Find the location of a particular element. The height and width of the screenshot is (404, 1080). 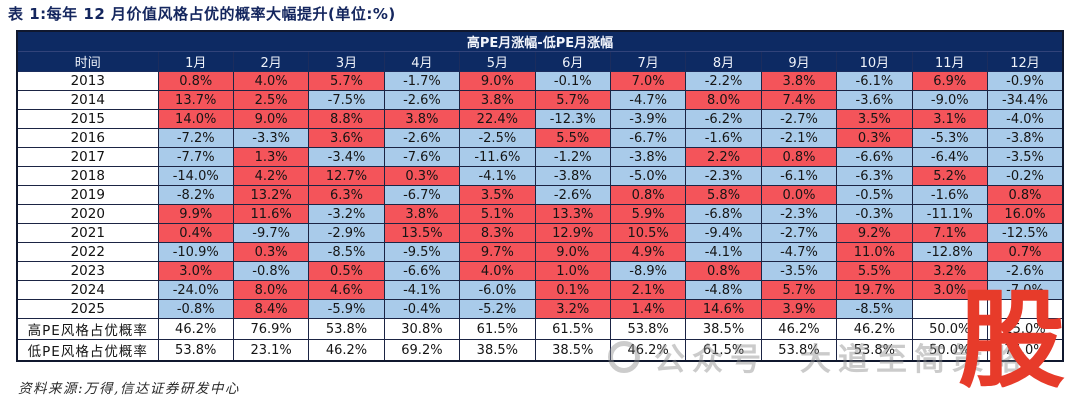

return-value-cell: 6.9% is located at coordinates (949, 81).